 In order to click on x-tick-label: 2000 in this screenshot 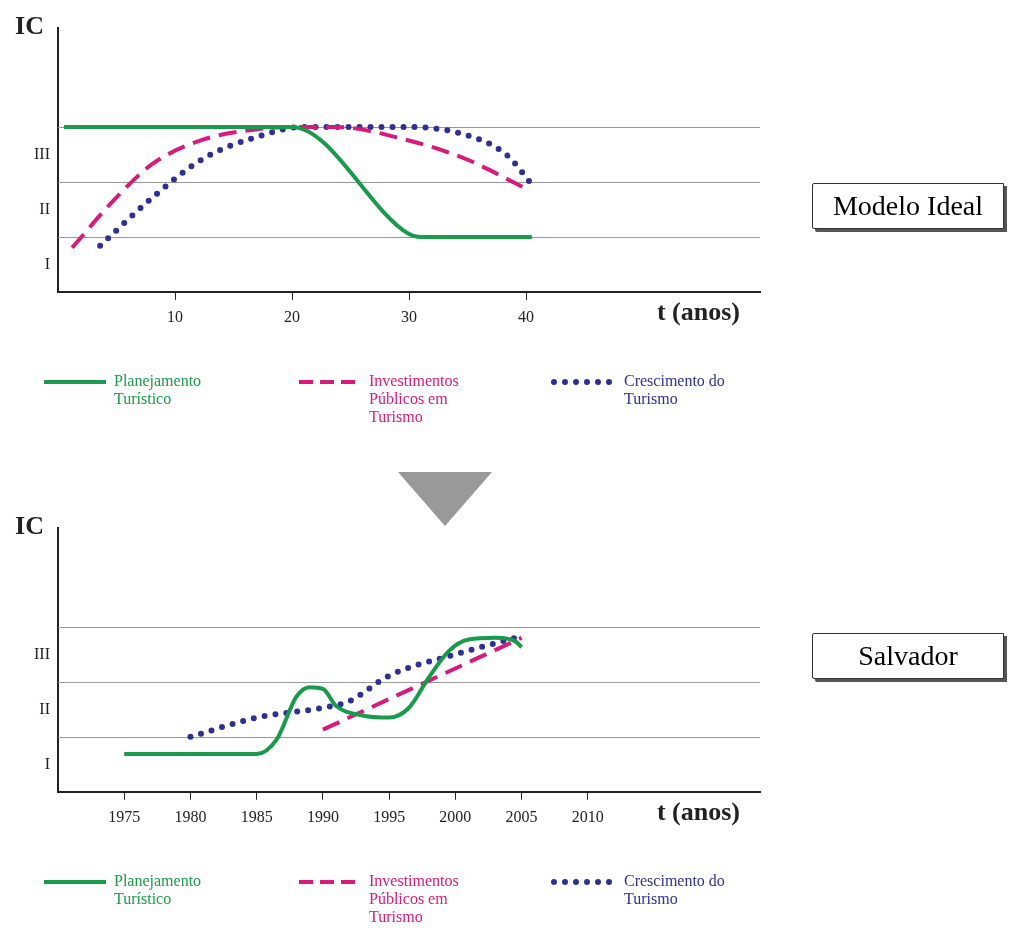, I will do `click(455, 816)`.